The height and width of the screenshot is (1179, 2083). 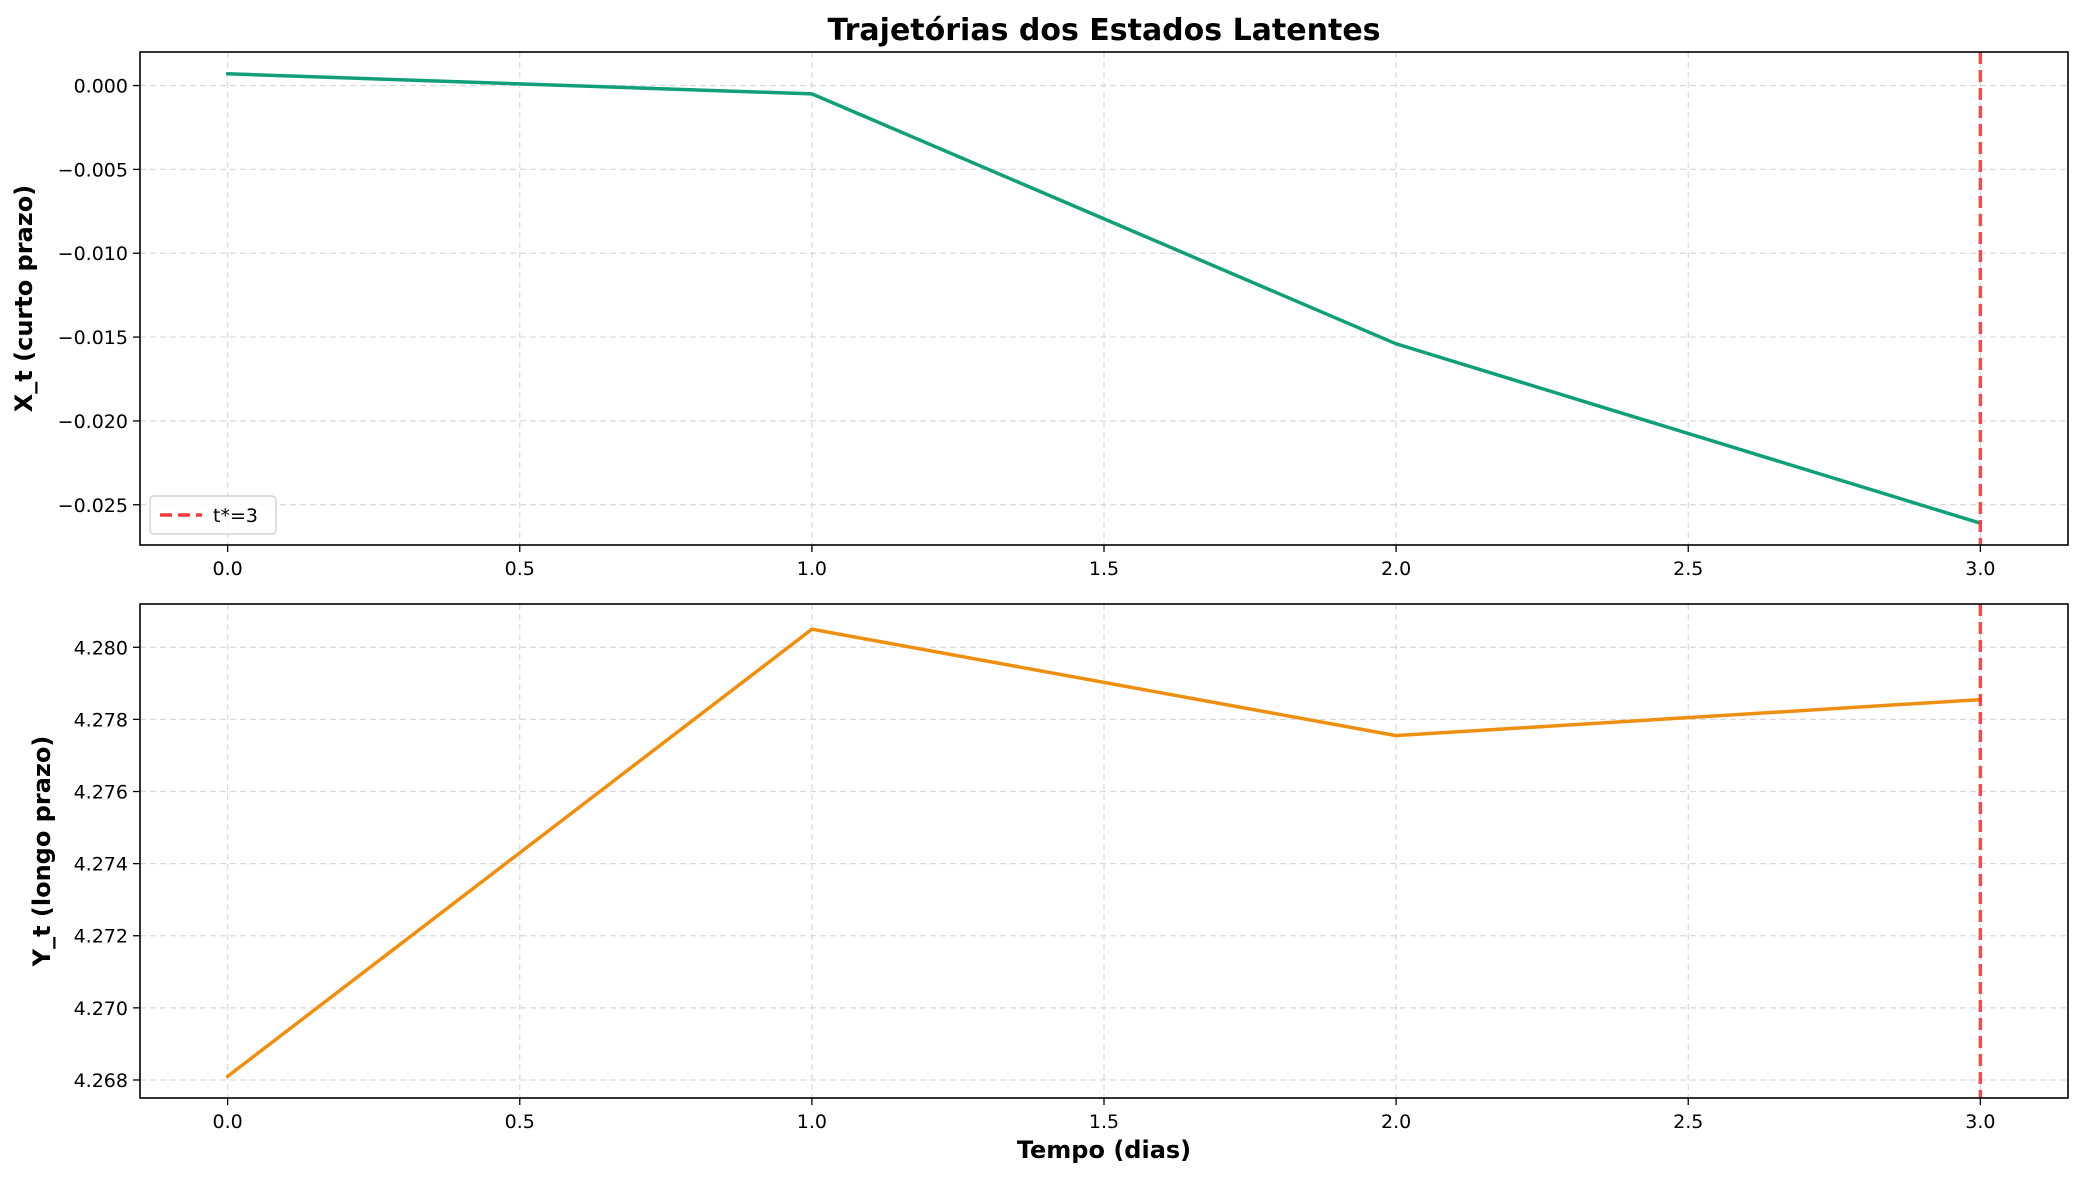 What do you see at coordinates (101, 1009) in the screenshot?
I see `y-tick-label: 4.270` at bounding box center [101, 1009].